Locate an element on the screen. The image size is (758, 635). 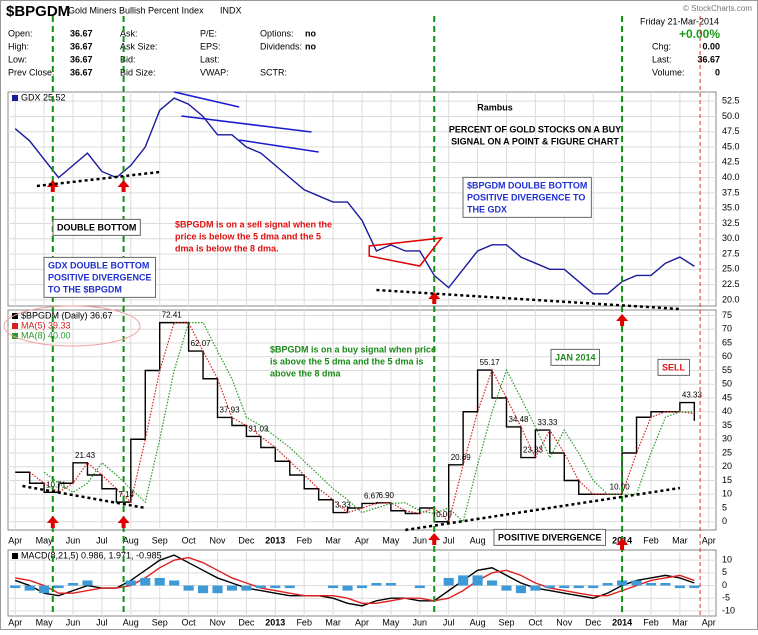
y-tick-label: 32.5 is located at coordinates (731, 223).